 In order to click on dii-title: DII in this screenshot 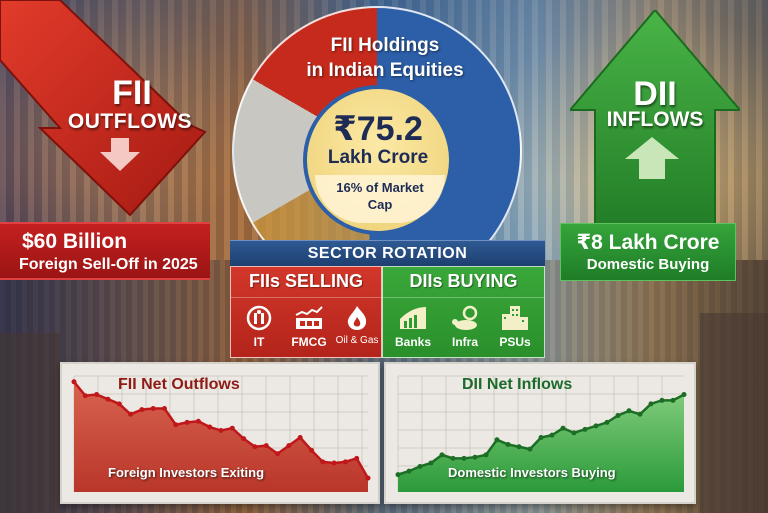, I will do `click(655, 94)`.